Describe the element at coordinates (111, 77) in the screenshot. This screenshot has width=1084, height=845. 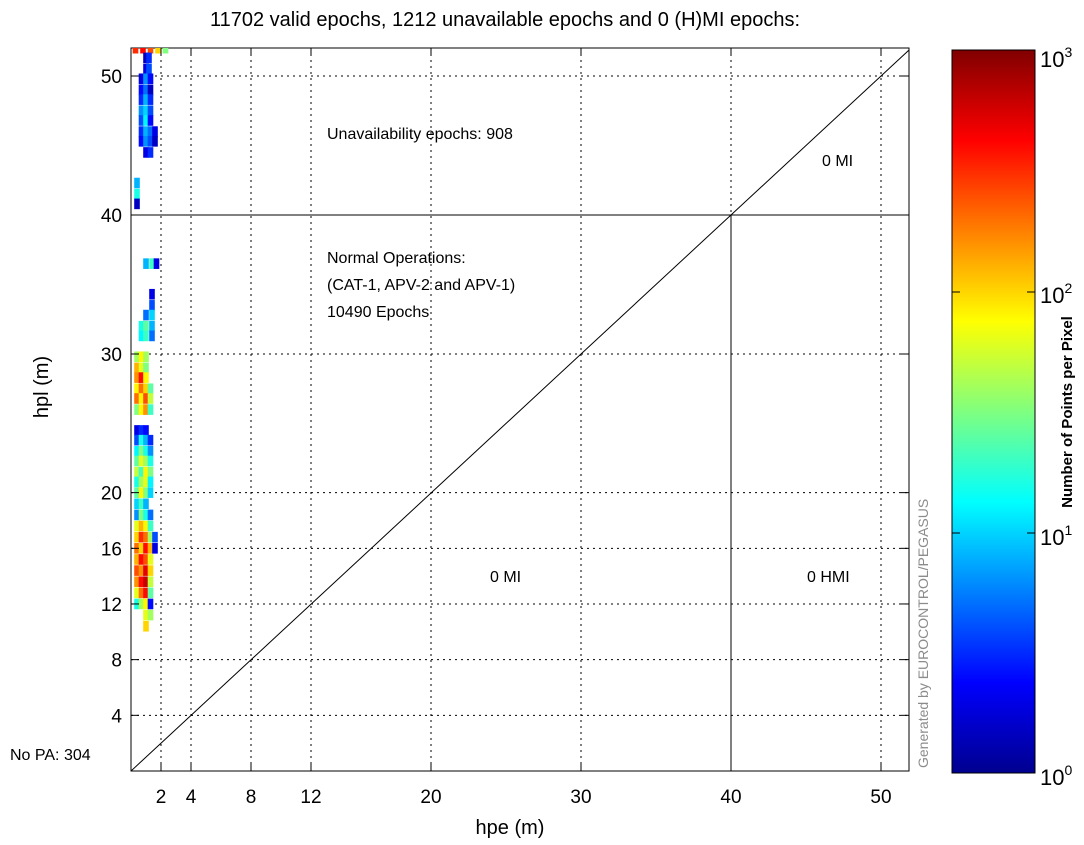
I see `y-tick-label: 50` at that location.